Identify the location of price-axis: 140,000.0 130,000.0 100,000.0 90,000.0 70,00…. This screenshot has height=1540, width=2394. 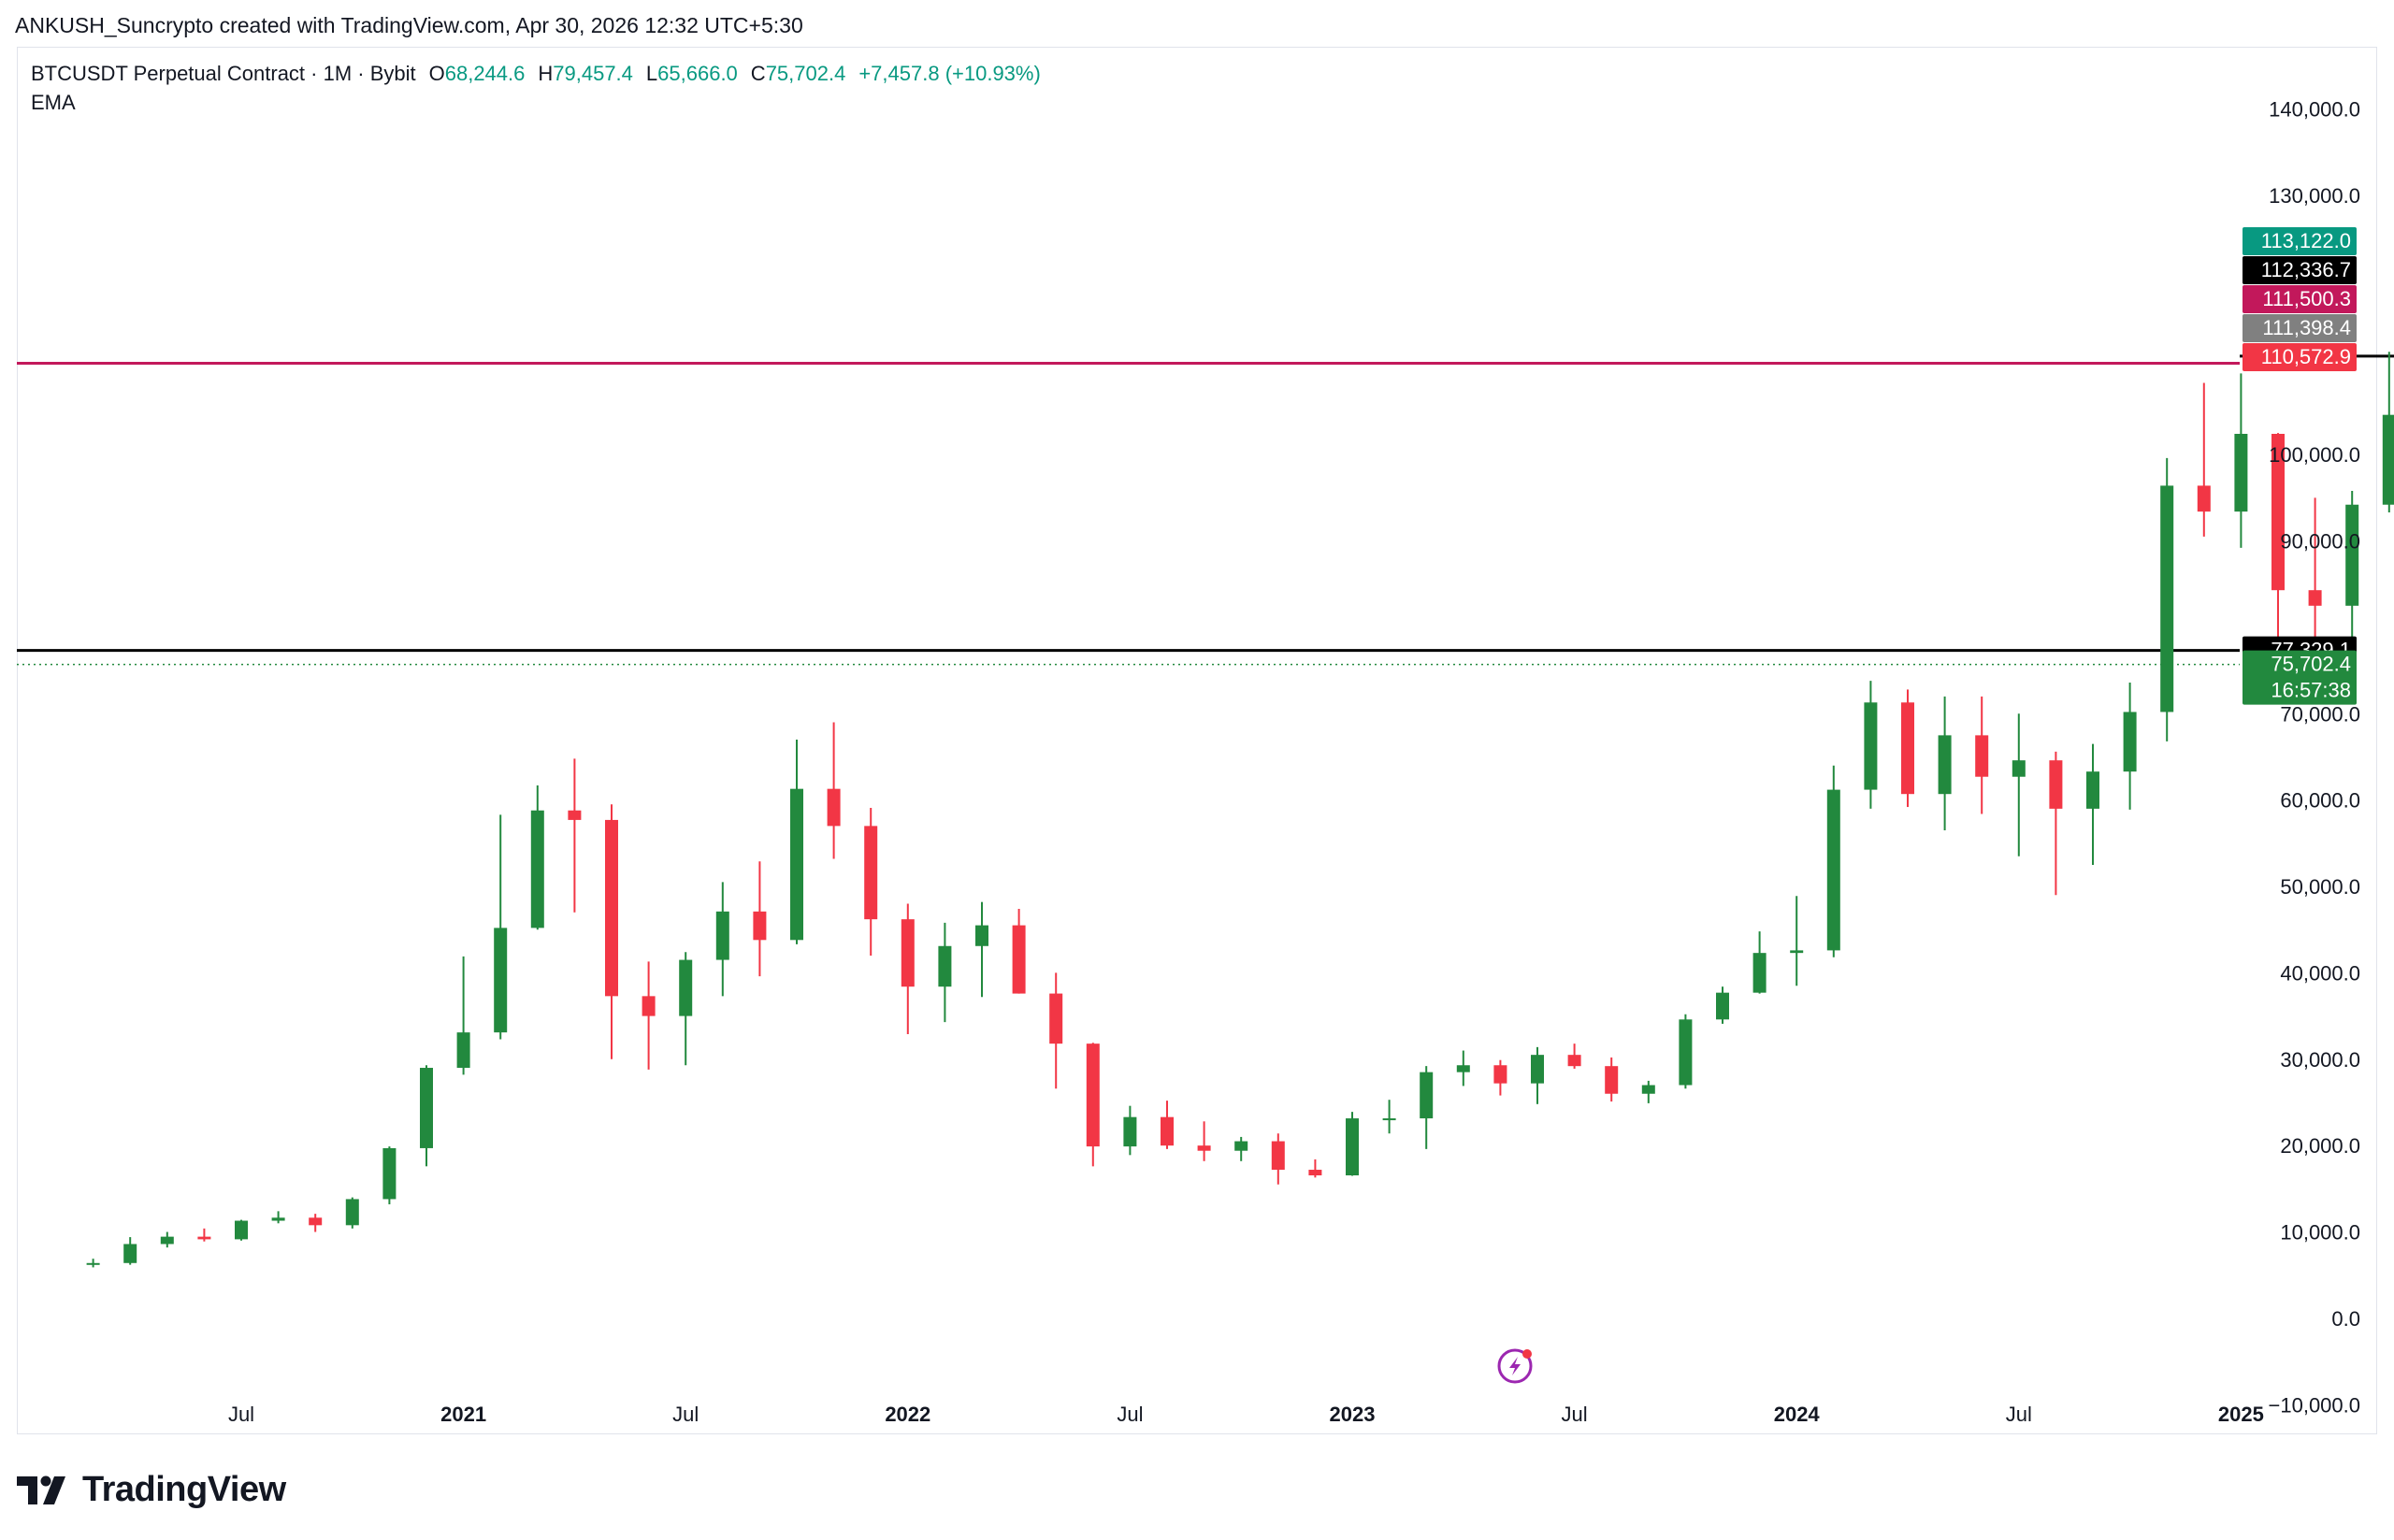
(2314, 758).